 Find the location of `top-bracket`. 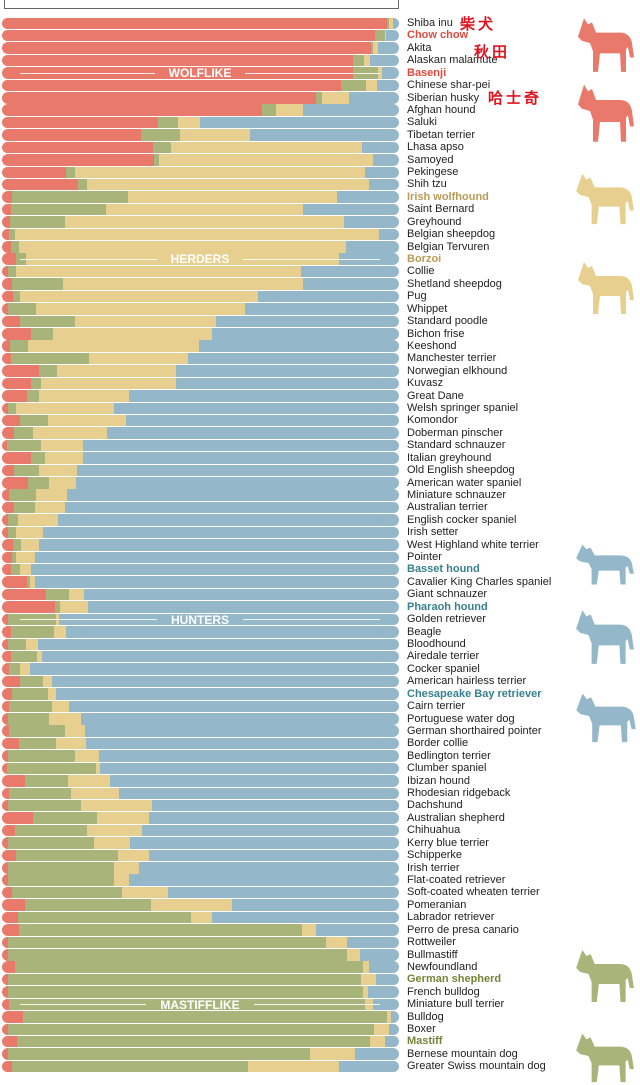

top-bracket is located at coordinates (201, 4).